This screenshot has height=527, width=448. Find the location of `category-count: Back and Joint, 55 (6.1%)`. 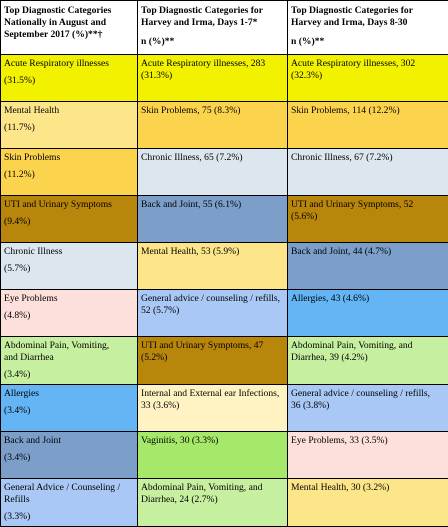

category-count: Back and Joint, 55 (6.1%) is located at coordinates (191, 204).